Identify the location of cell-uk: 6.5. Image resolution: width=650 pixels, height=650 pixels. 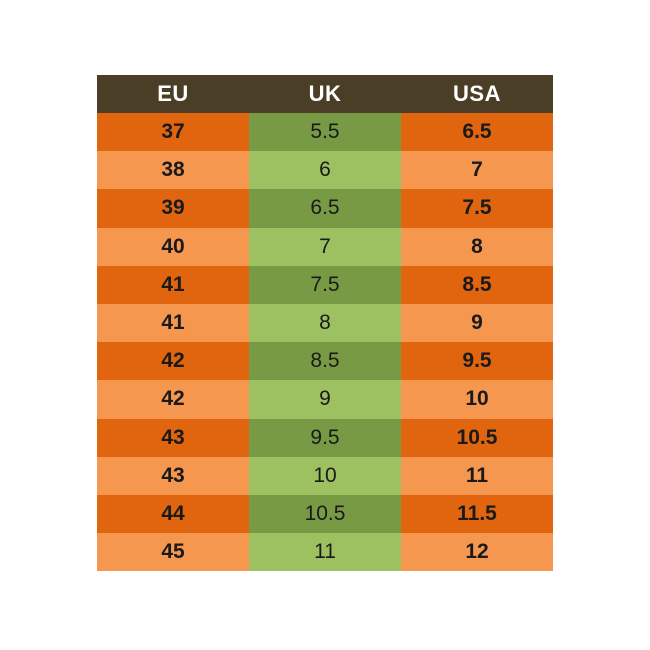
(325, 208).